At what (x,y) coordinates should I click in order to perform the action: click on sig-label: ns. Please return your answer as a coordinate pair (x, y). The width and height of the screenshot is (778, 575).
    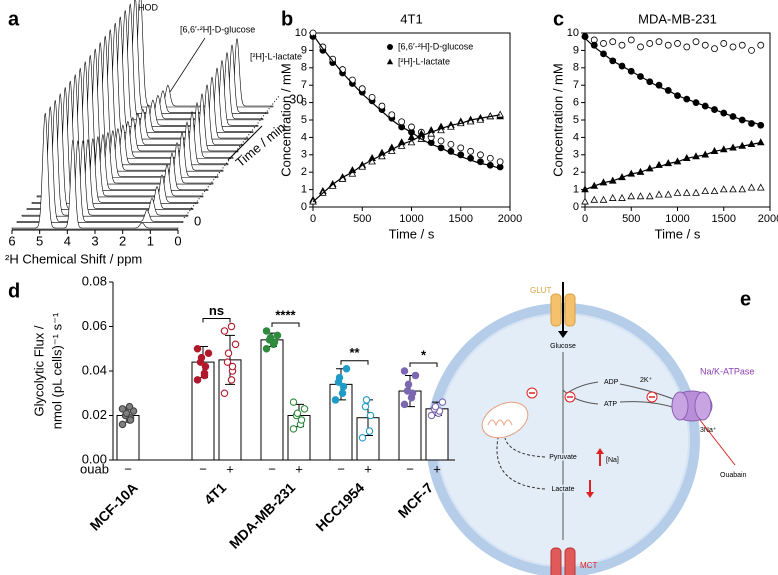
    Looking at the image, I should click on (216, 310).